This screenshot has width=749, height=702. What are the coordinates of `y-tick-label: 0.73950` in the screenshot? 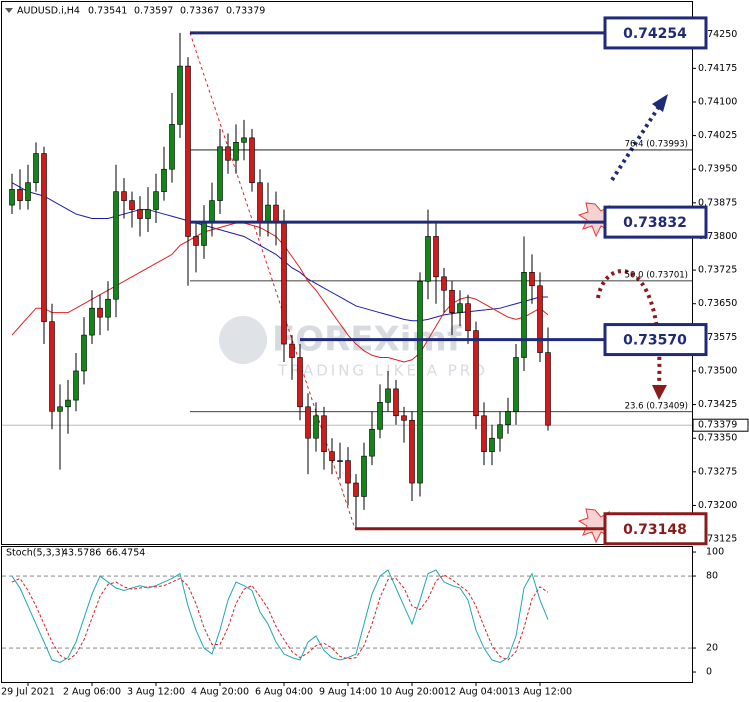 It's located at (717, 169).